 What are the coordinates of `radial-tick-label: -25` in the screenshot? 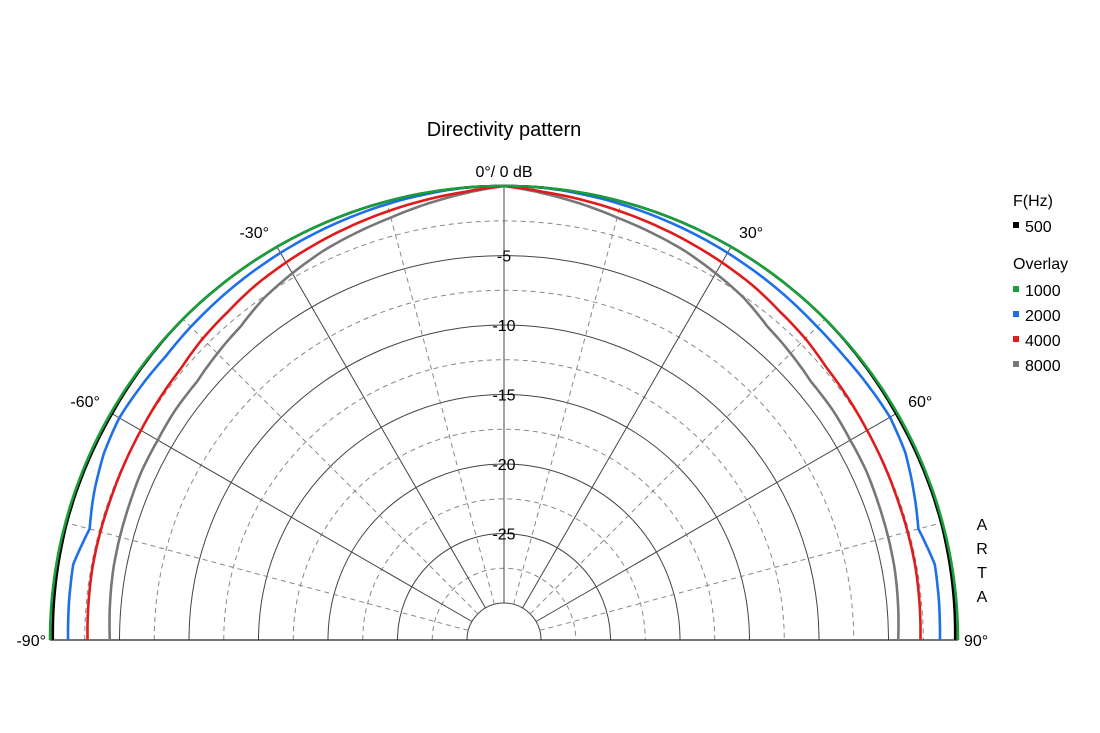 It's located at (503, 535).